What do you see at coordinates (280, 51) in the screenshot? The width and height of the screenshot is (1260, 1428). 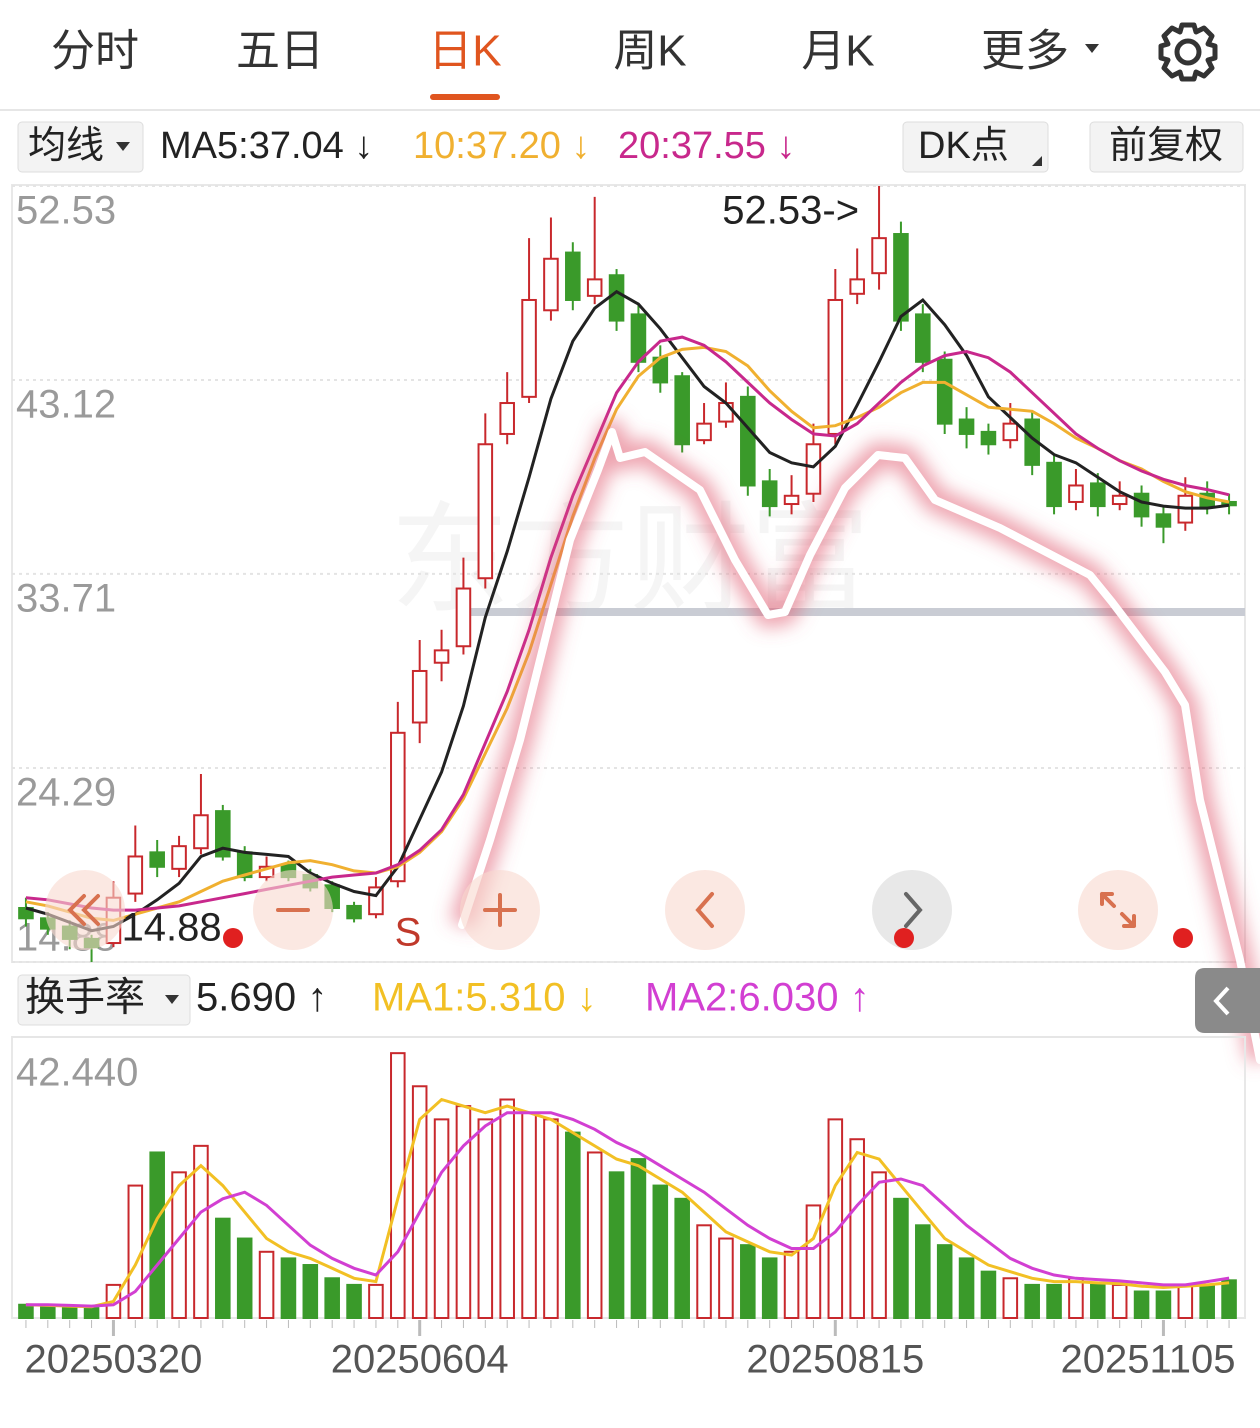 I see `tab: 五日` at bounding box center [280, 51].